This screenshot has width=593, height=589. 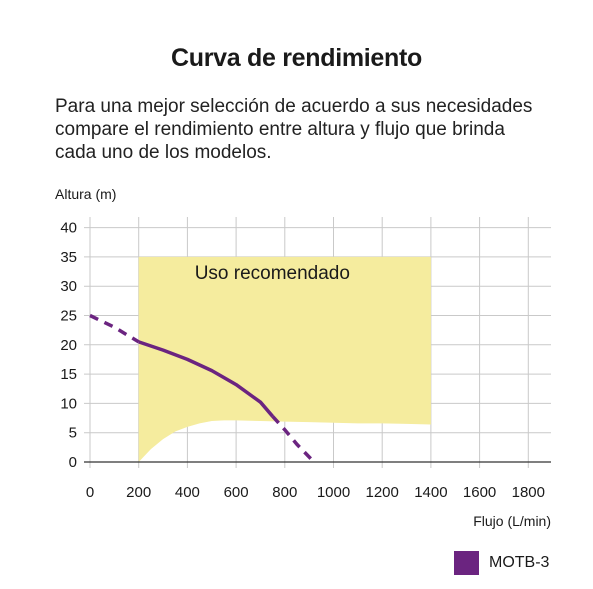 I want to click on y-tick-label-0: 0, so click(x=73, y=462).